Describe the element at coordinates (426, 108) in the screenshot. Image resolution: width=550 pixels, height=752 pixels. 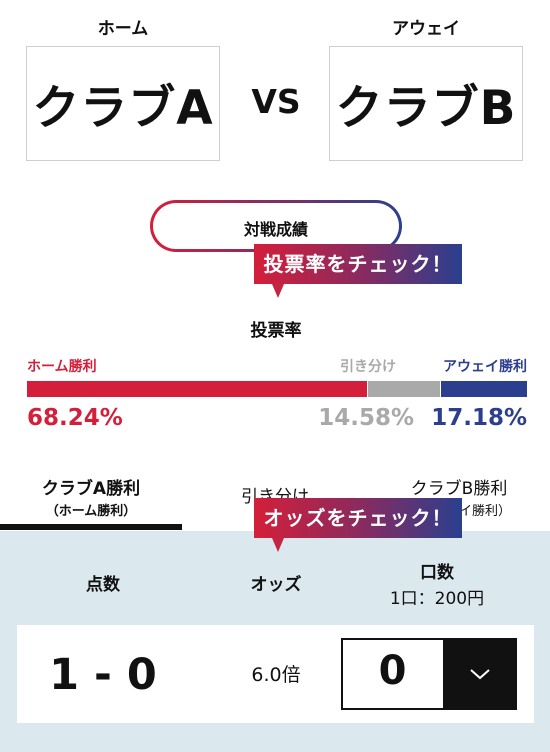
I see `away-team-name: クラブB` at that location.